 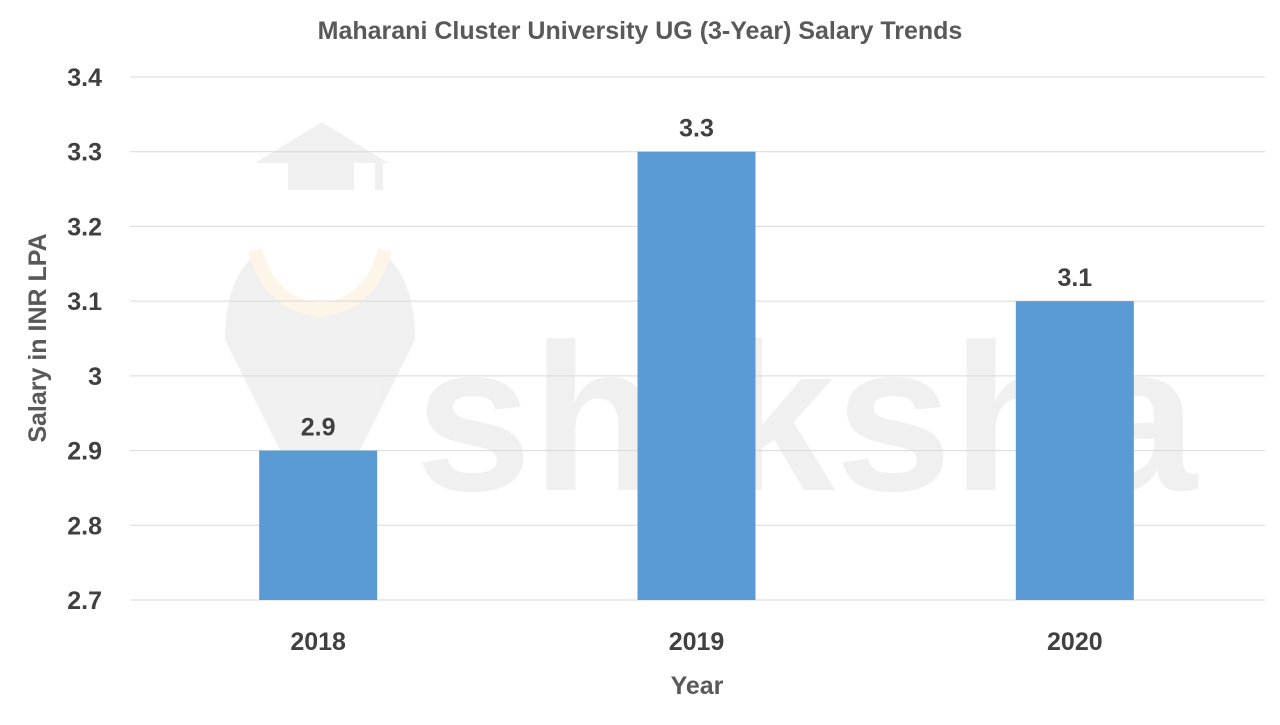 I want to click on data-label-2018: 2.9, so click(x=318, y=428).